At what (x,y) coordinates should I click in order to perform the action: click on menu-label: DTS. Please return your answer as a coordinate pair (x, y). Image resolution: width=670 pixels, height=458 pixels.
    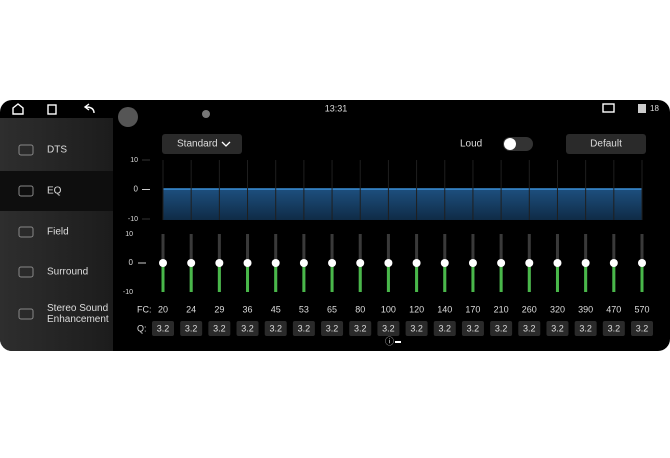
    Looking at the image, I should click on (57, 150).